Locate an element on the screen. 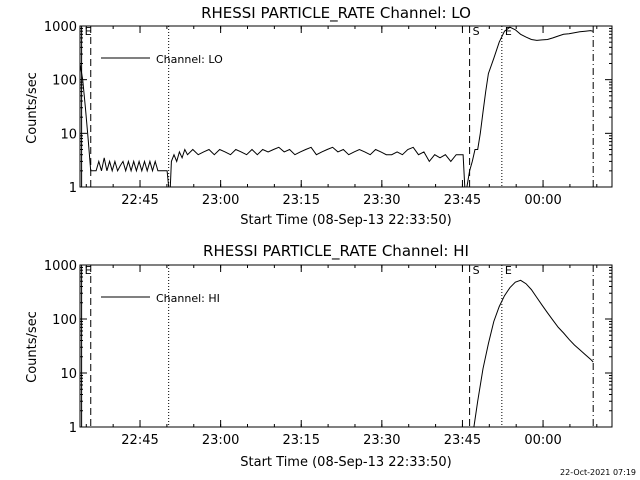 The height and width of the screenshot is (480, 640). lo-x-tick-label: 00:00 is located at coordinates (542, 200).